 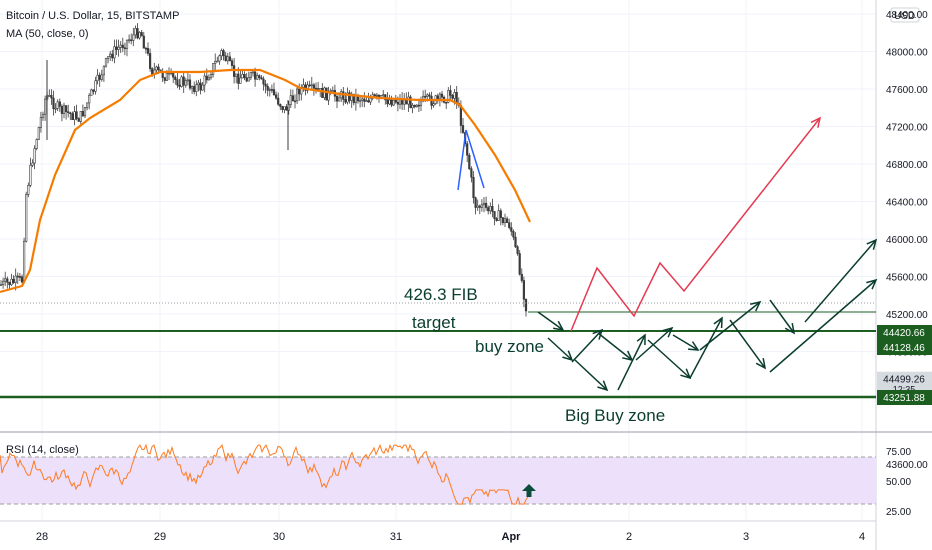 What do you see at coordinates (898, 482) in the screenshot?
I see `rsi-axis: 75.00 50.00 25.00` at bounding box center [898, 482].